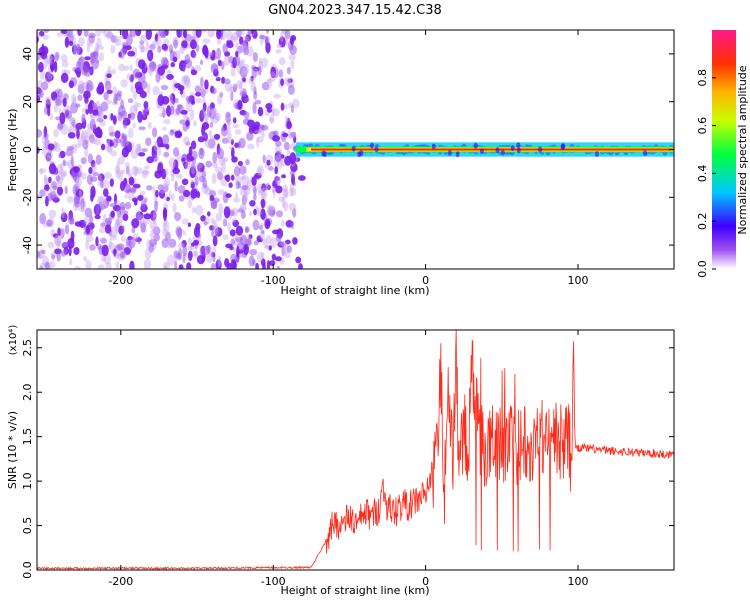 This screenshot has height=600, width=750. Describe the element at coordinates (120, 581) in the screenshot. I see `x-tick-label: -200` at that location.